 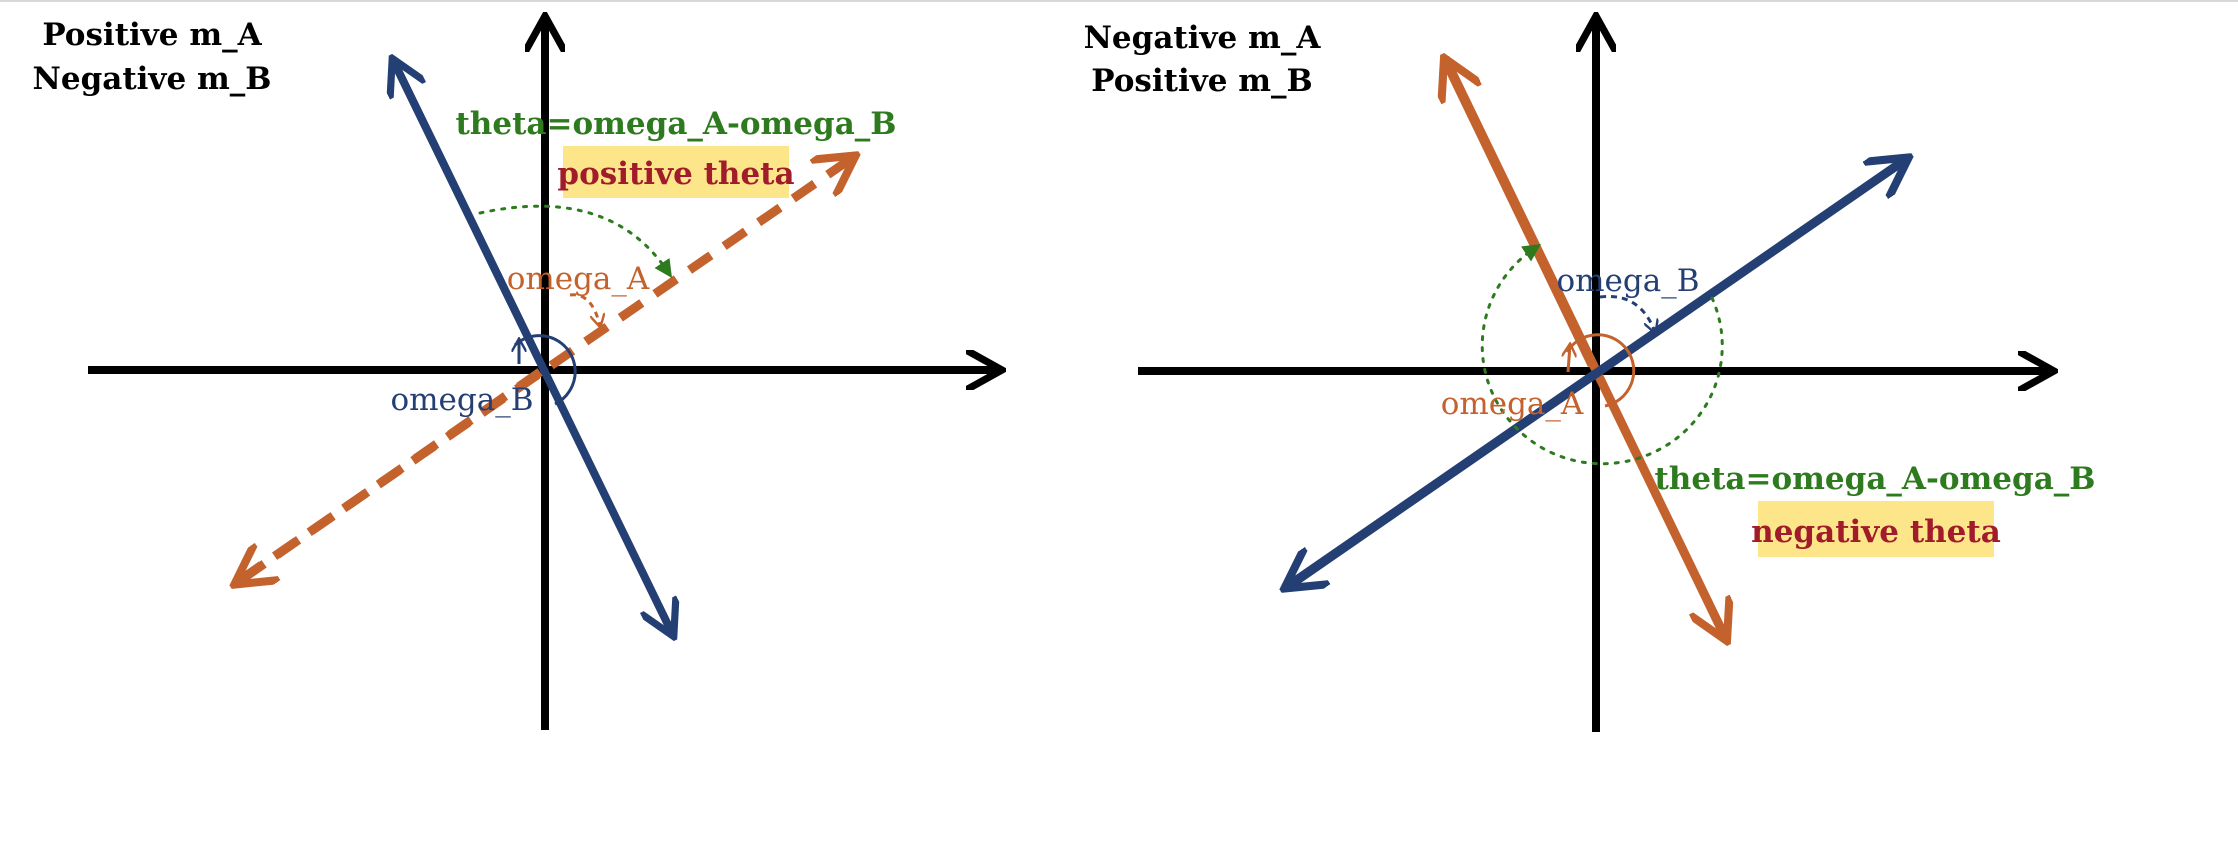 I want to click on right-line-a-back, so click(x=1521, y=214).